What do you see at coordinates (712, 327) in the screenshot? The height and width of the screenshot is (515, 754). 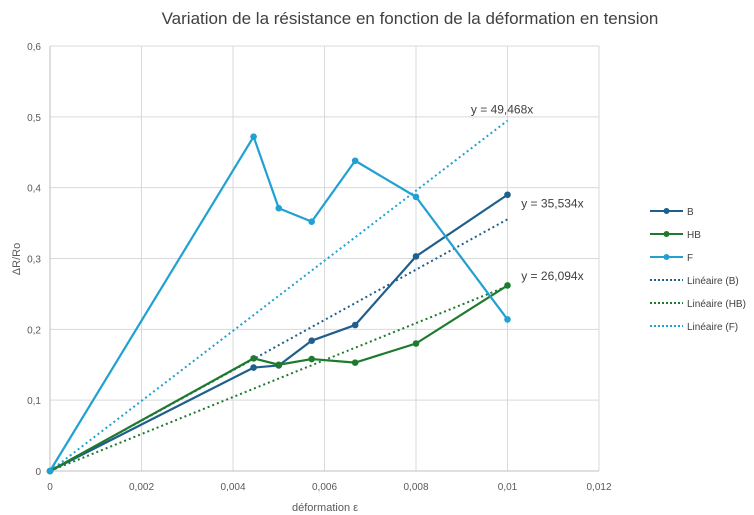 I see `legend-label: Linéaire (F)` at bounding box center [712, 327].